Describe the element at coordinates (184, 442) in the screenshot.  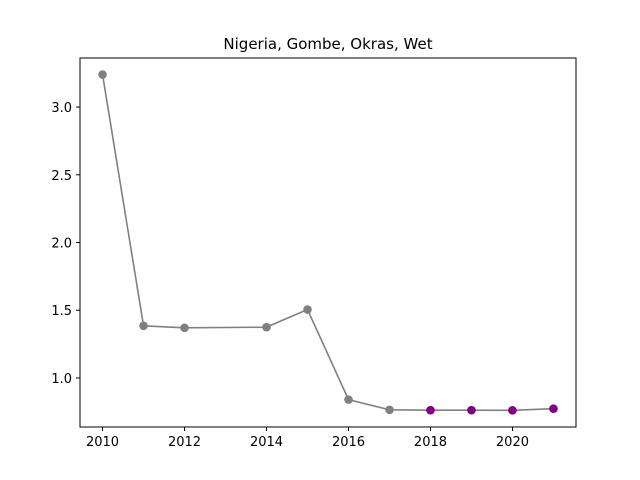
I see `x-tick-label: 2012` at that location.